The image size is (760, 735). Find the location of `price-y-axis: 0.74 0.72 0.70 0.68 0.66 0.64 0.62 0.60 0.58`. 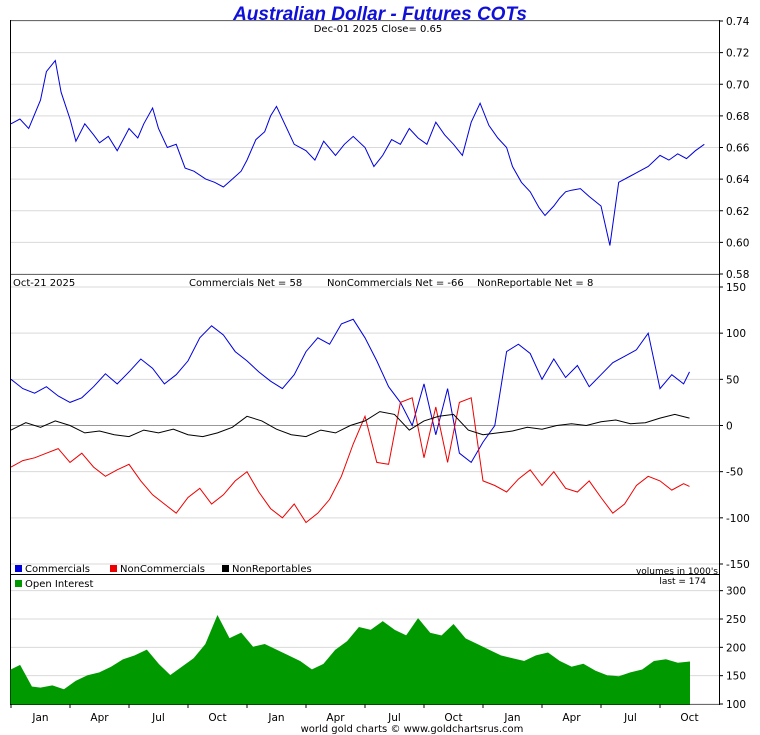

price-y-axis: 0.74 0.72 0.70 0.68 0.66 0.64 0.62 0.60 0.58 is located at coordinates (734, 148).